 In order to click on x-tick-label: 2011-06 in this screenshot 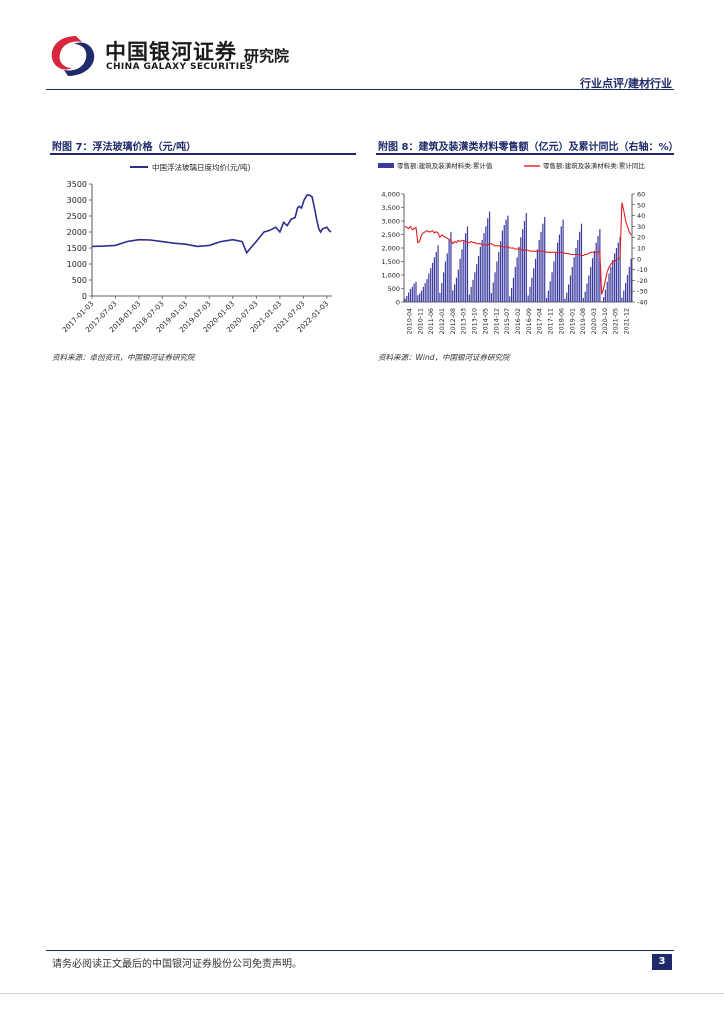, I will do `click(431, 321)`.